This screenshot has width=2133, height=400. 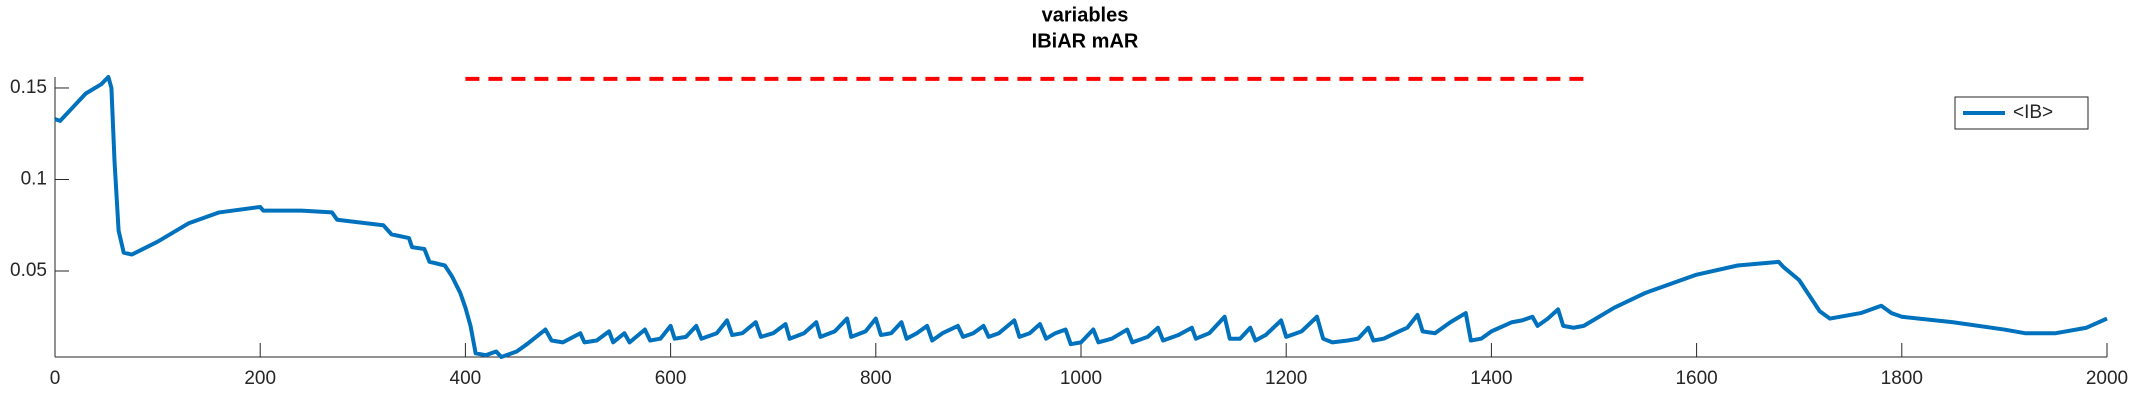 I want to click on x-tick-label: 1400, so click(x=1491, y=378).